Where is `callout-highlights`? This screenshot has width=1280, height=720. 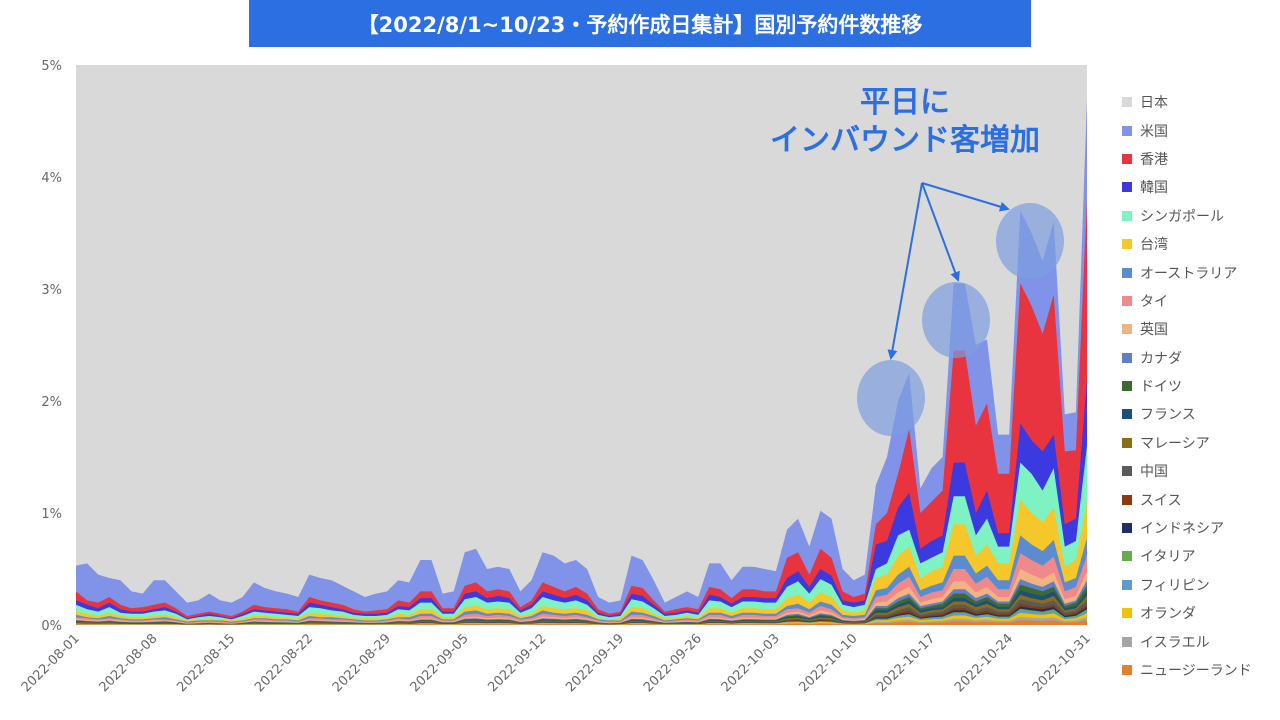
callout-highlights is located at coordinates (960, 309).